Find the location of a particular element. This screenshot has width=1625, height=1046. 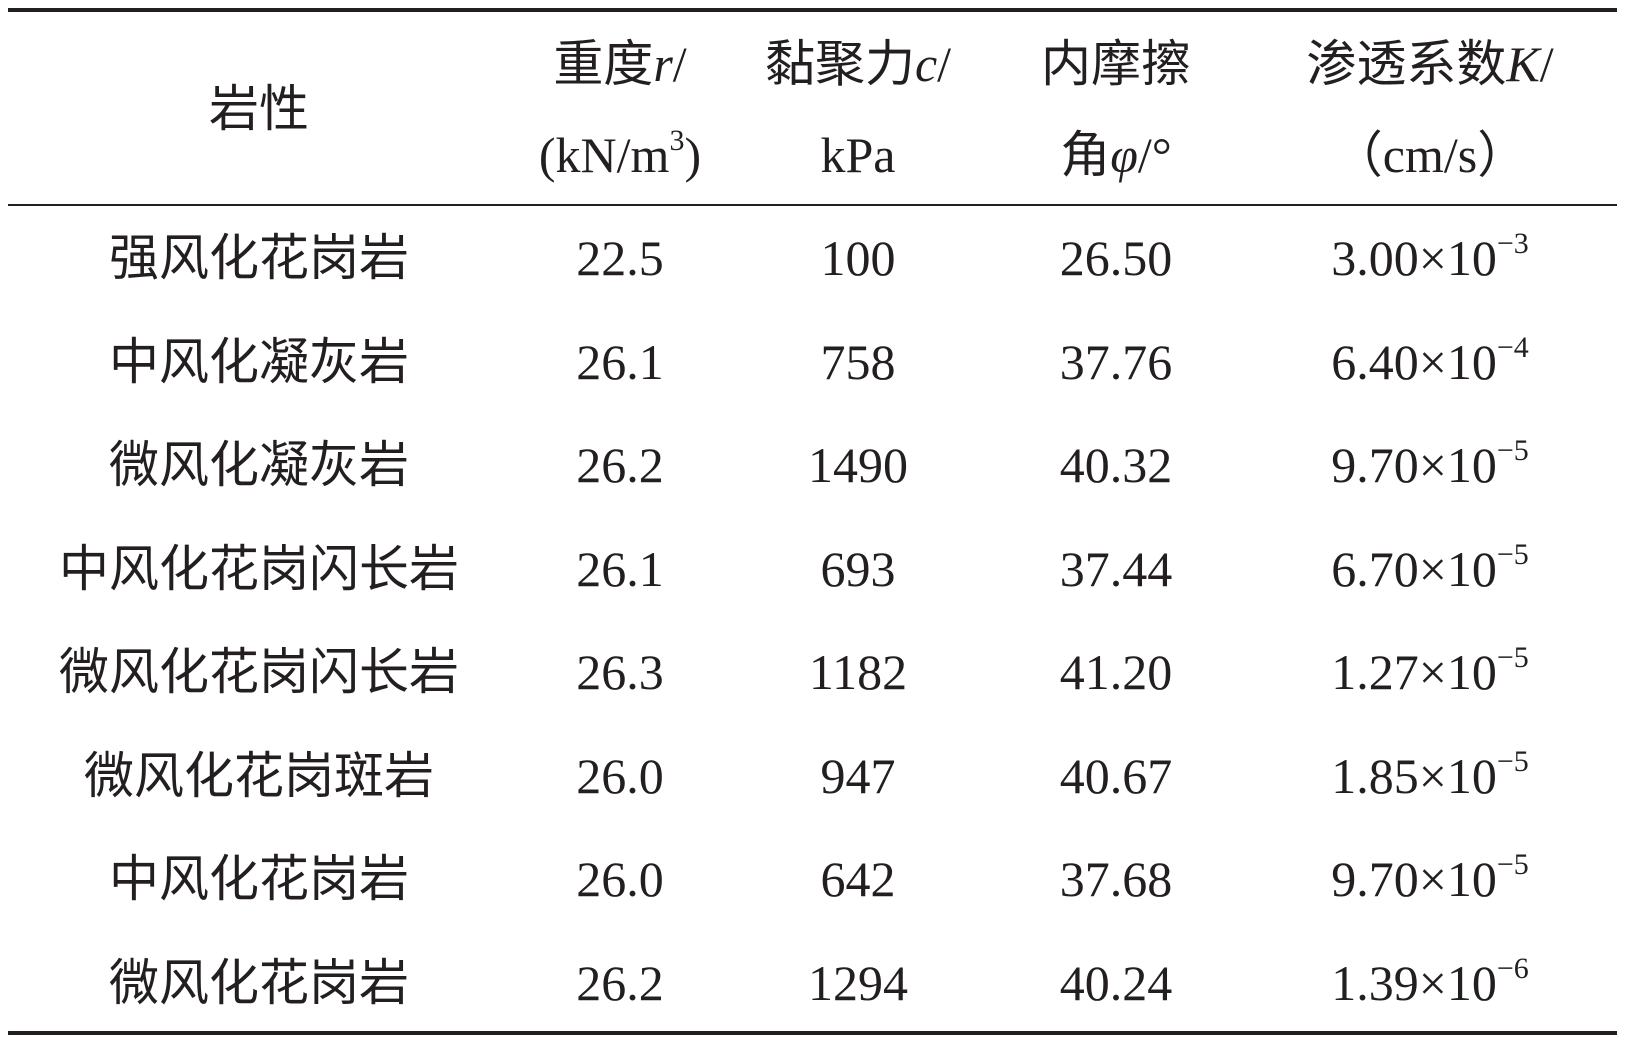

header-cell: kPa is located at coordinates (858, 155).